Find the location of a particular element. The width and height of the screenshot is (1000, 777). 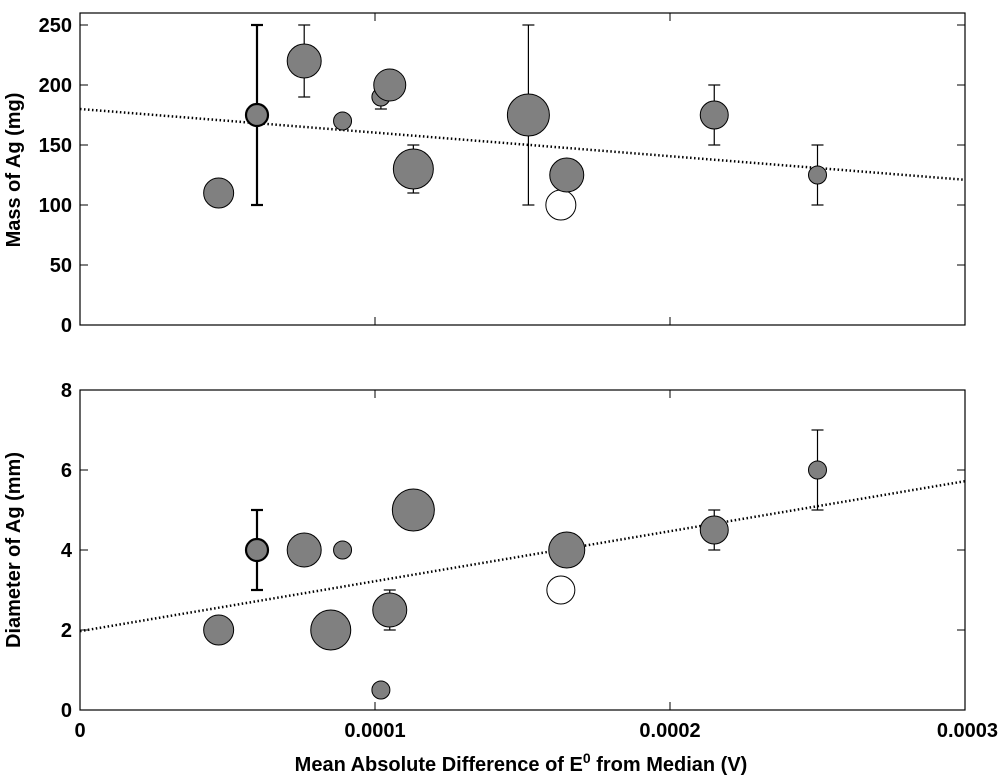

diameter-x-tick-label: 0.0003 is located at coordinates (967, 731).